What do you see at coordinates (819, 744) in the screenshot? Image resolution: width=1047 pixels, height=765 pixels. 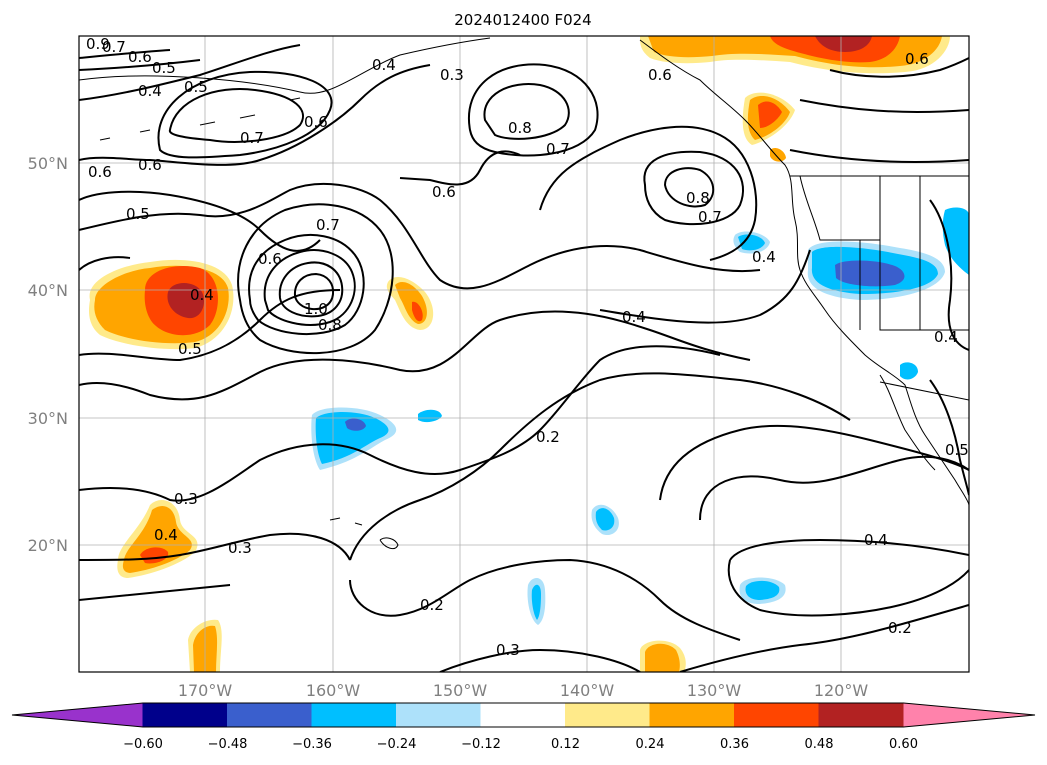 I see `colorbar-tick-label: 0.48` at bounding box center [819, 744].